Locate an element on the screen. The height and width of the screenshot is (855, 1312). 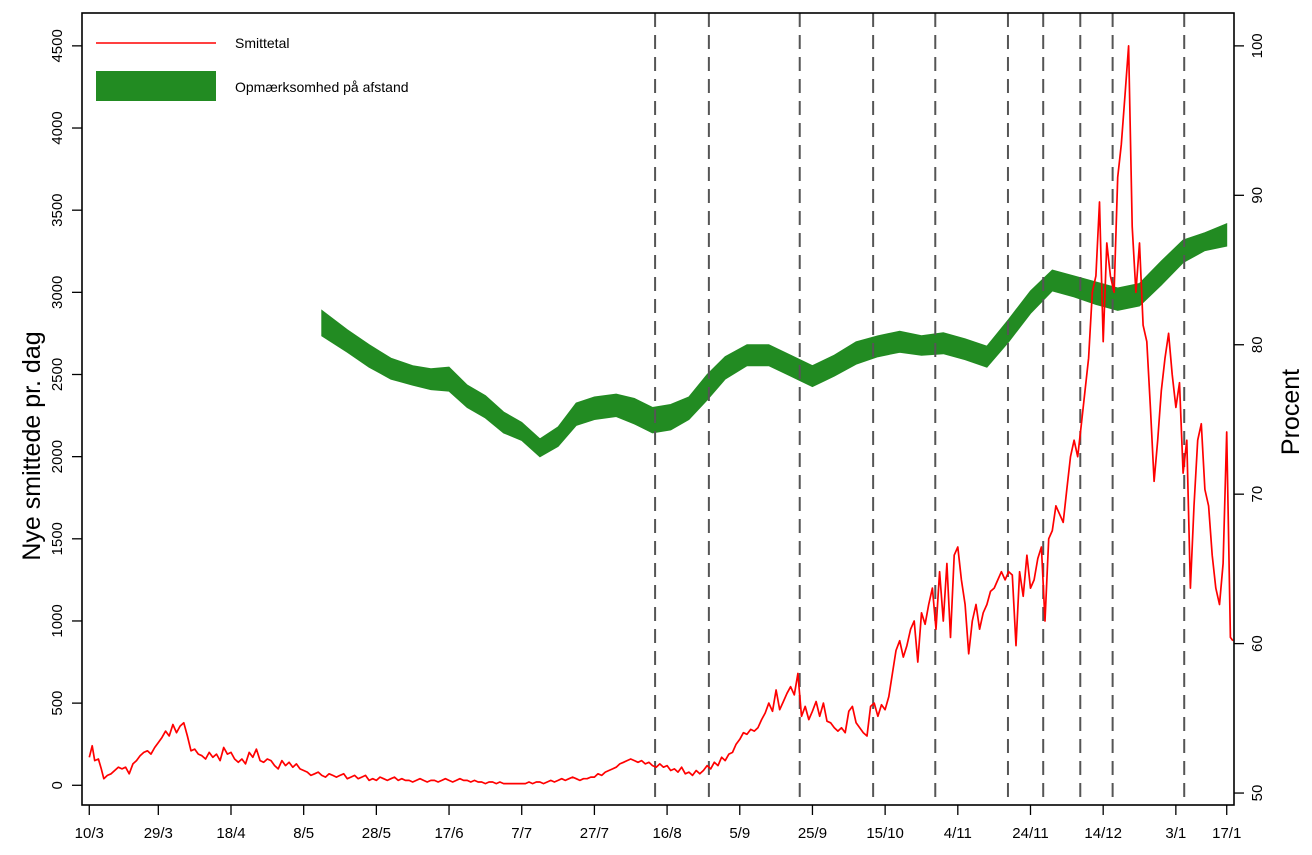
legend: Smittetal Opmærksomhed på afstand is located at coordinates (252, 68).